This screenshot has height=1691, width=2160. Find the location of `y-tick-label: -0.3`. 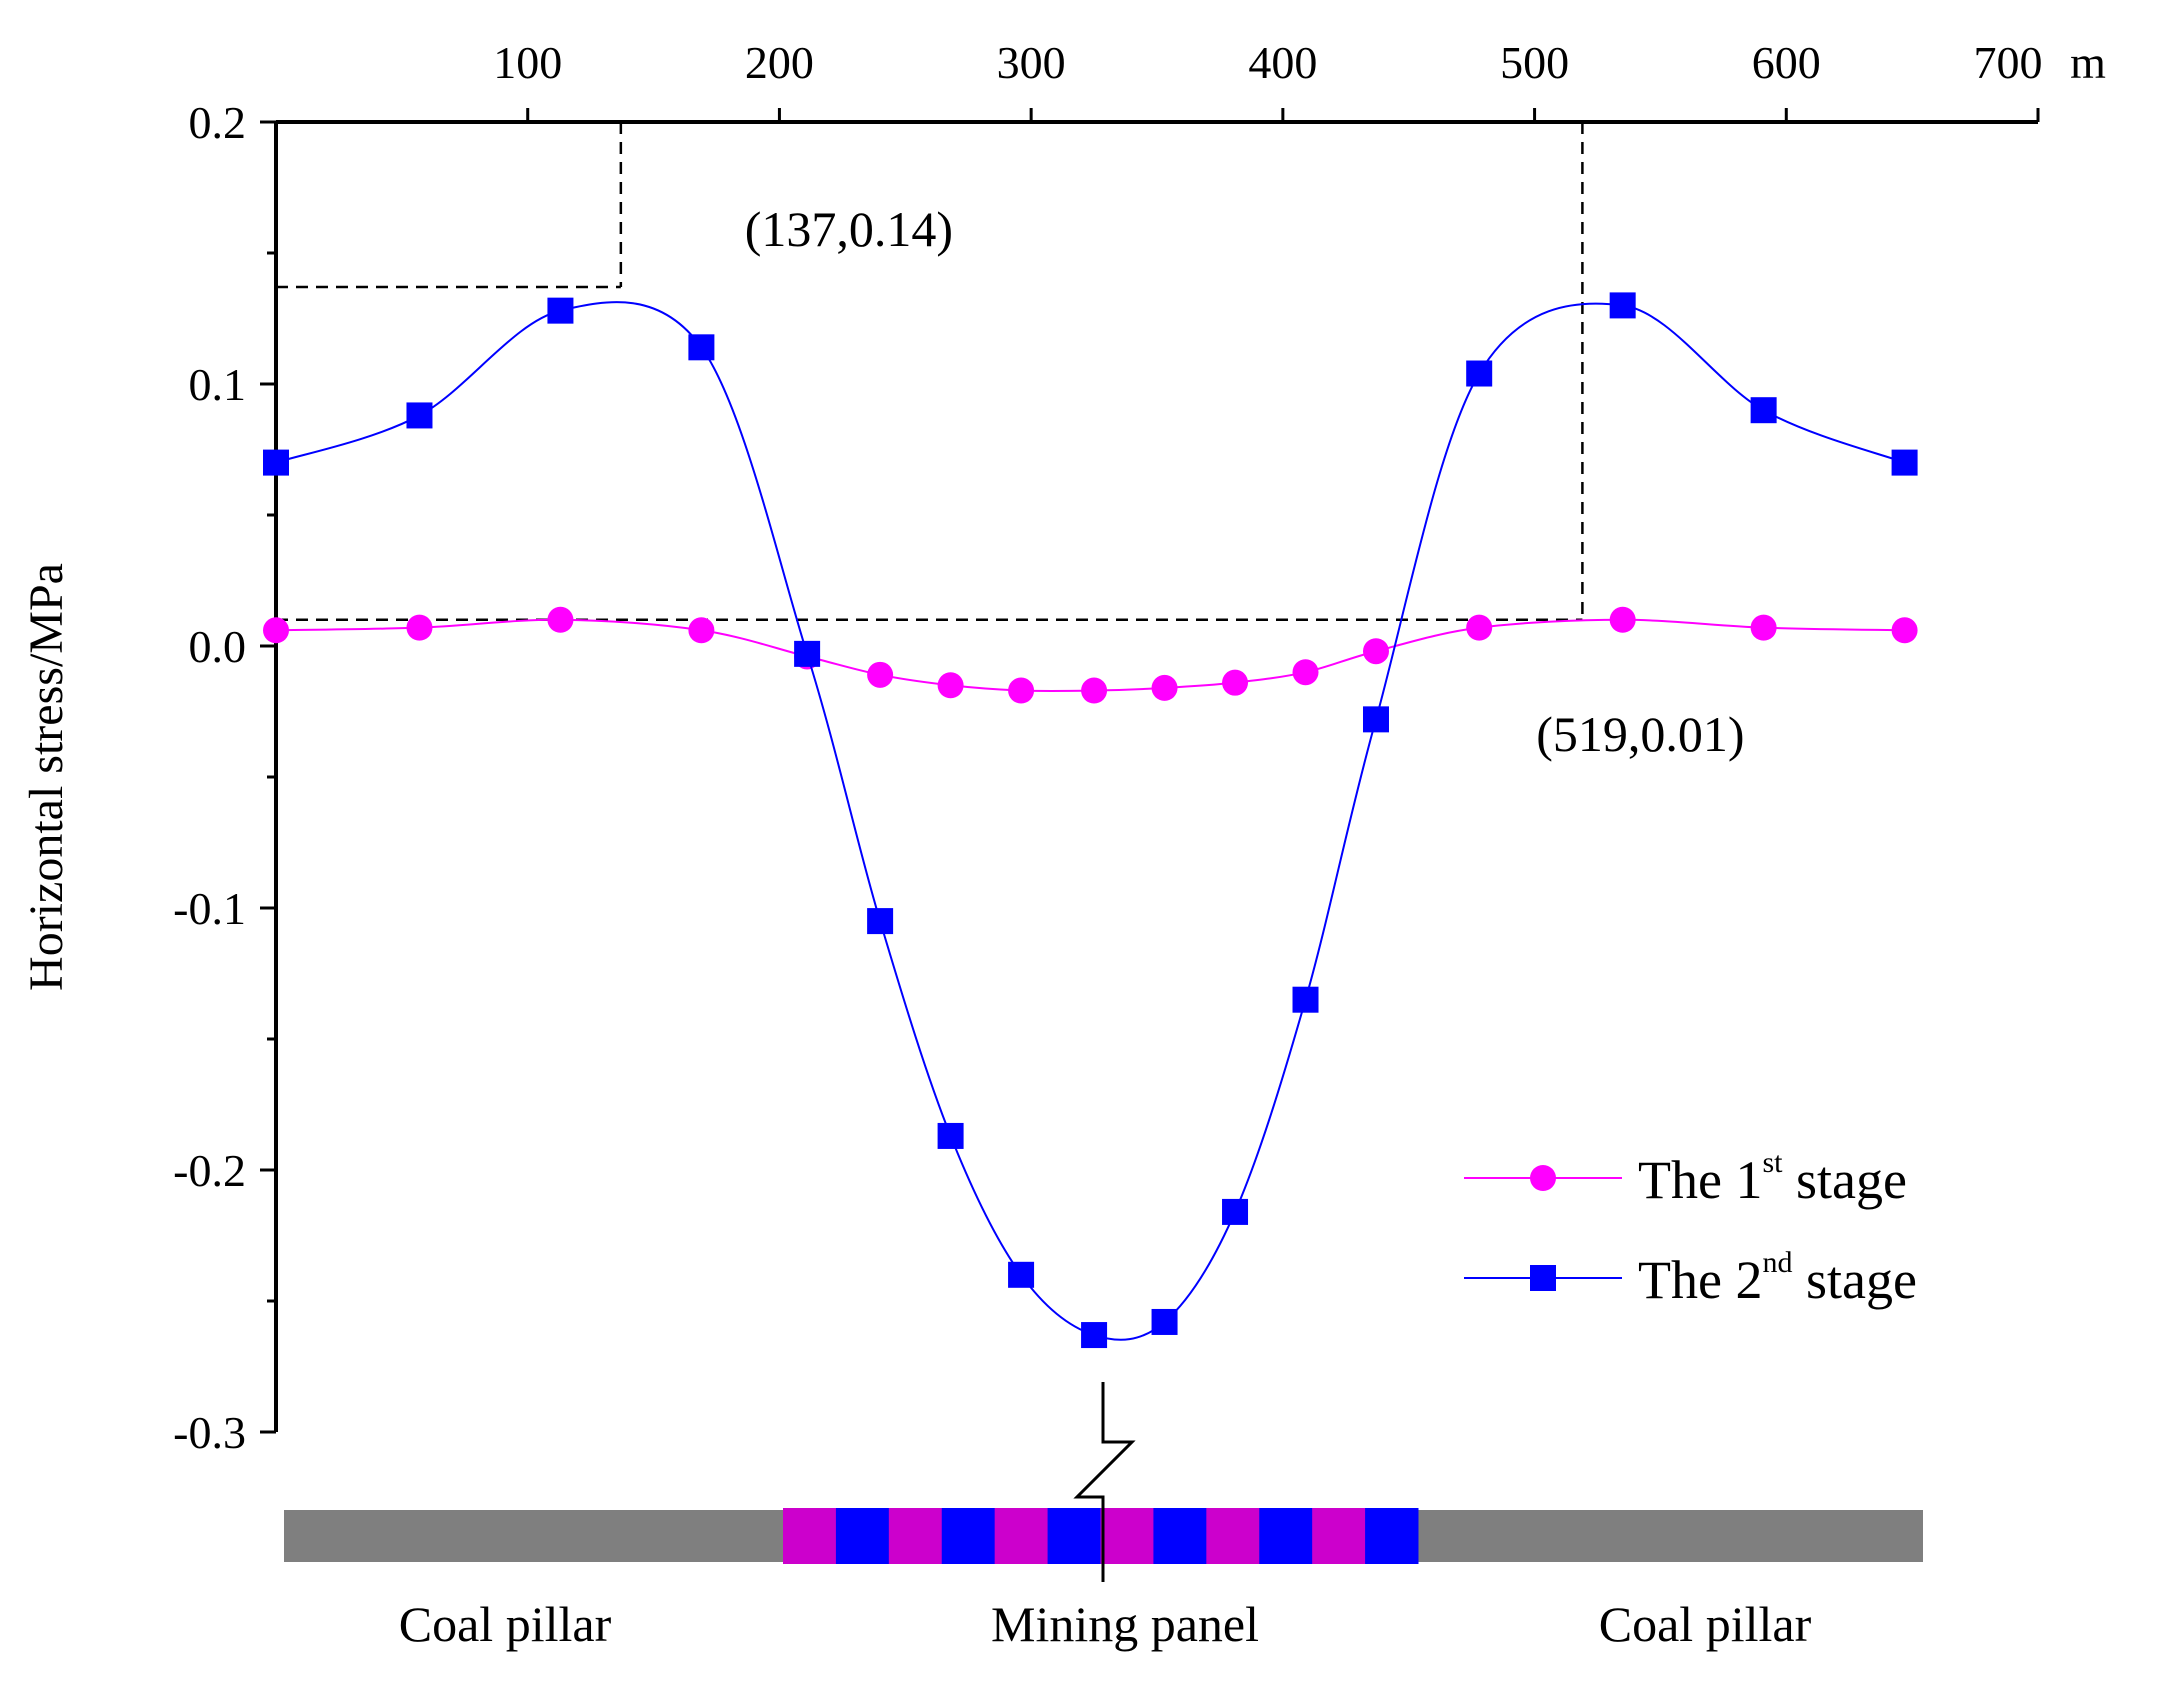

y-tick-label: -0.3 is located at coordinates (209, 1432).